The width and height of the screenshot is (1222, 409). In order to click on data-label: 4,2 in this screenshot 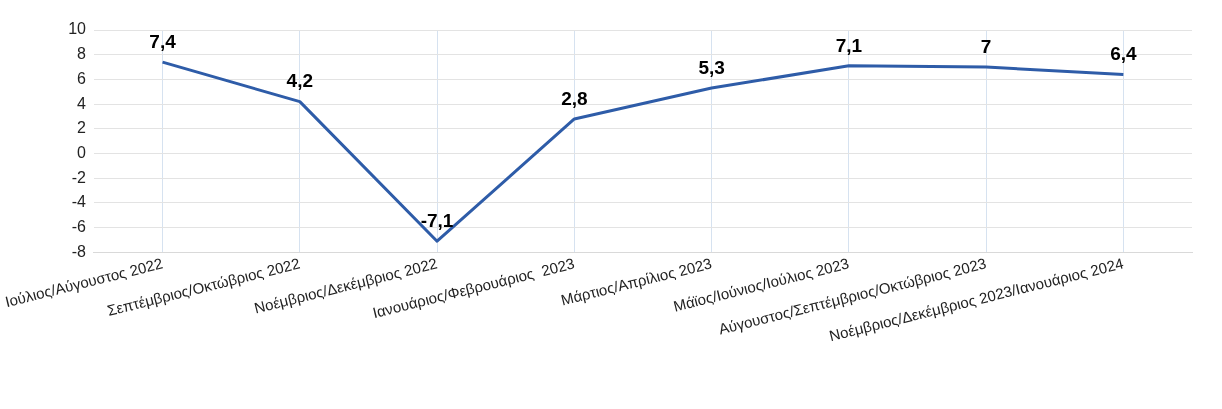, I will do `click(300, 81)`.